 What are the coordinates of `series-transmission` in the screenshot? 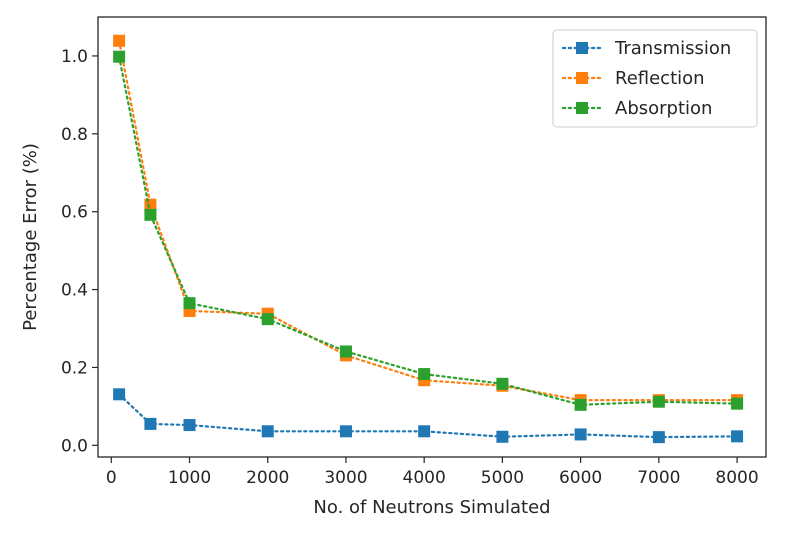 It's located at (428, 416).